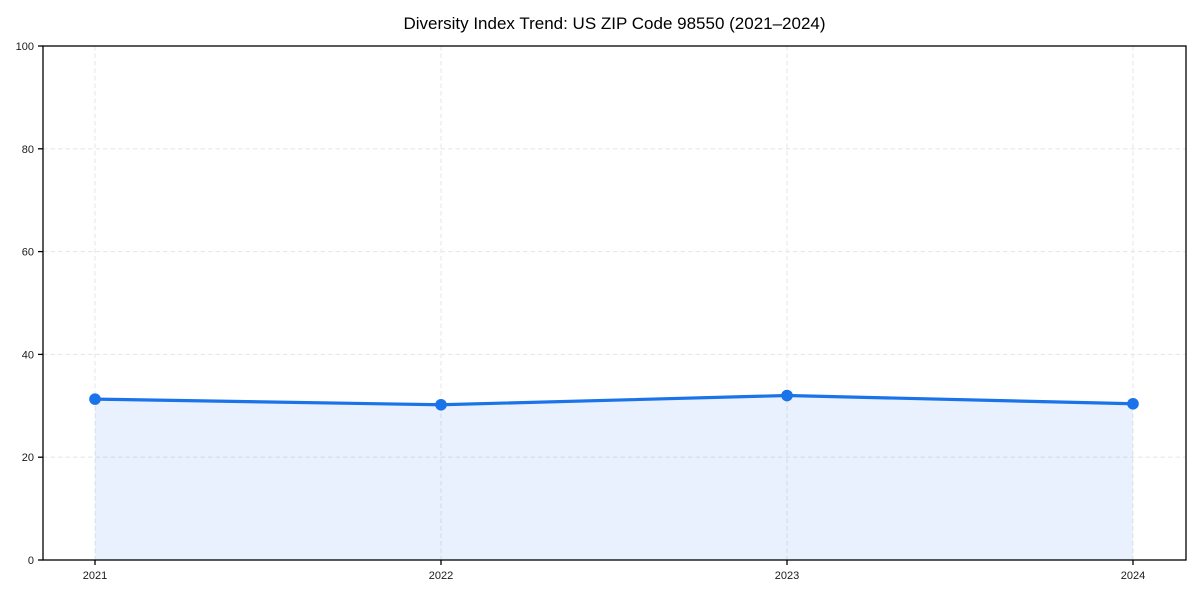 The height and width of the screenshot is (600, 1200). Describe the element at coordinates (28, 253) in the screenshot. I see `y-tick-label: 60` at that location.